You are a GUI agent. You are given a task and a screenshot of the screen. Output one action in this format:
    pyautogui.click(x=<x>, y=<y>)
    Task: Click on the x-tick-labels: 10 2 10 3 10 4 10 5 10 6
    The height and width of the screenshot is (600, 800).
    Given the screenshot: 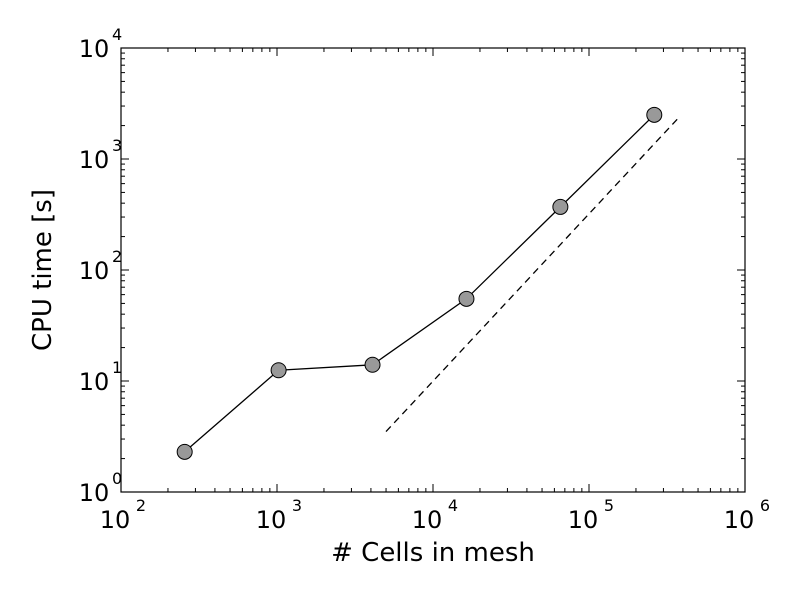 What is the action you would take?
    pyautogui.click(x=435, y=515)
    